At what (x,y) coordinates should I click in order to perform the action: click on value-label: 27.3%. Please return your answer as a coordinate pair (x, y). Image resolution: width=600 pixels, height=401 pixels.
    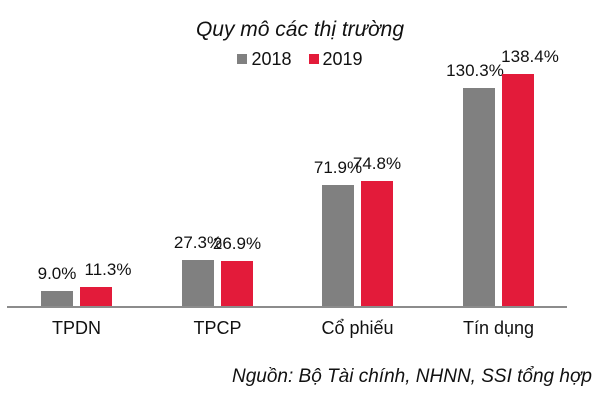
    Looking at the image, I should click on (198, 242).